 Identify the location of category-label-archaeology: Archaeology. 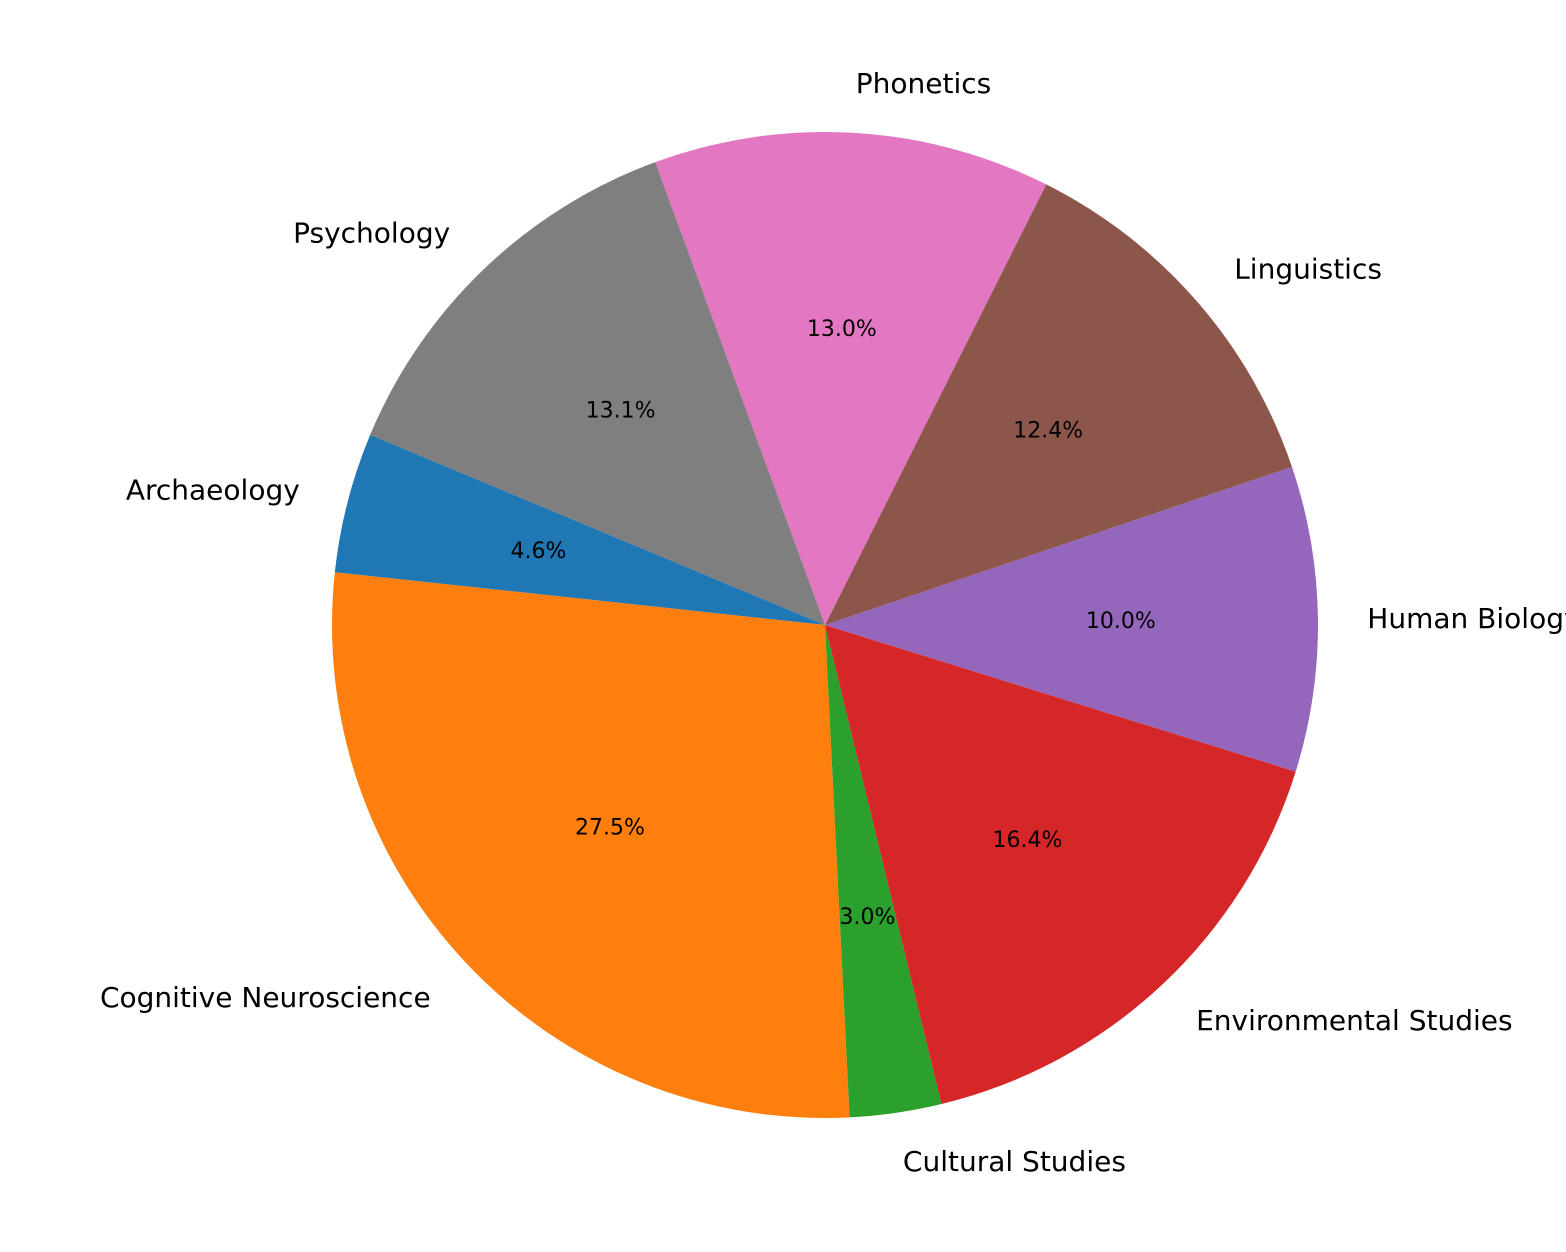
(213, 490).